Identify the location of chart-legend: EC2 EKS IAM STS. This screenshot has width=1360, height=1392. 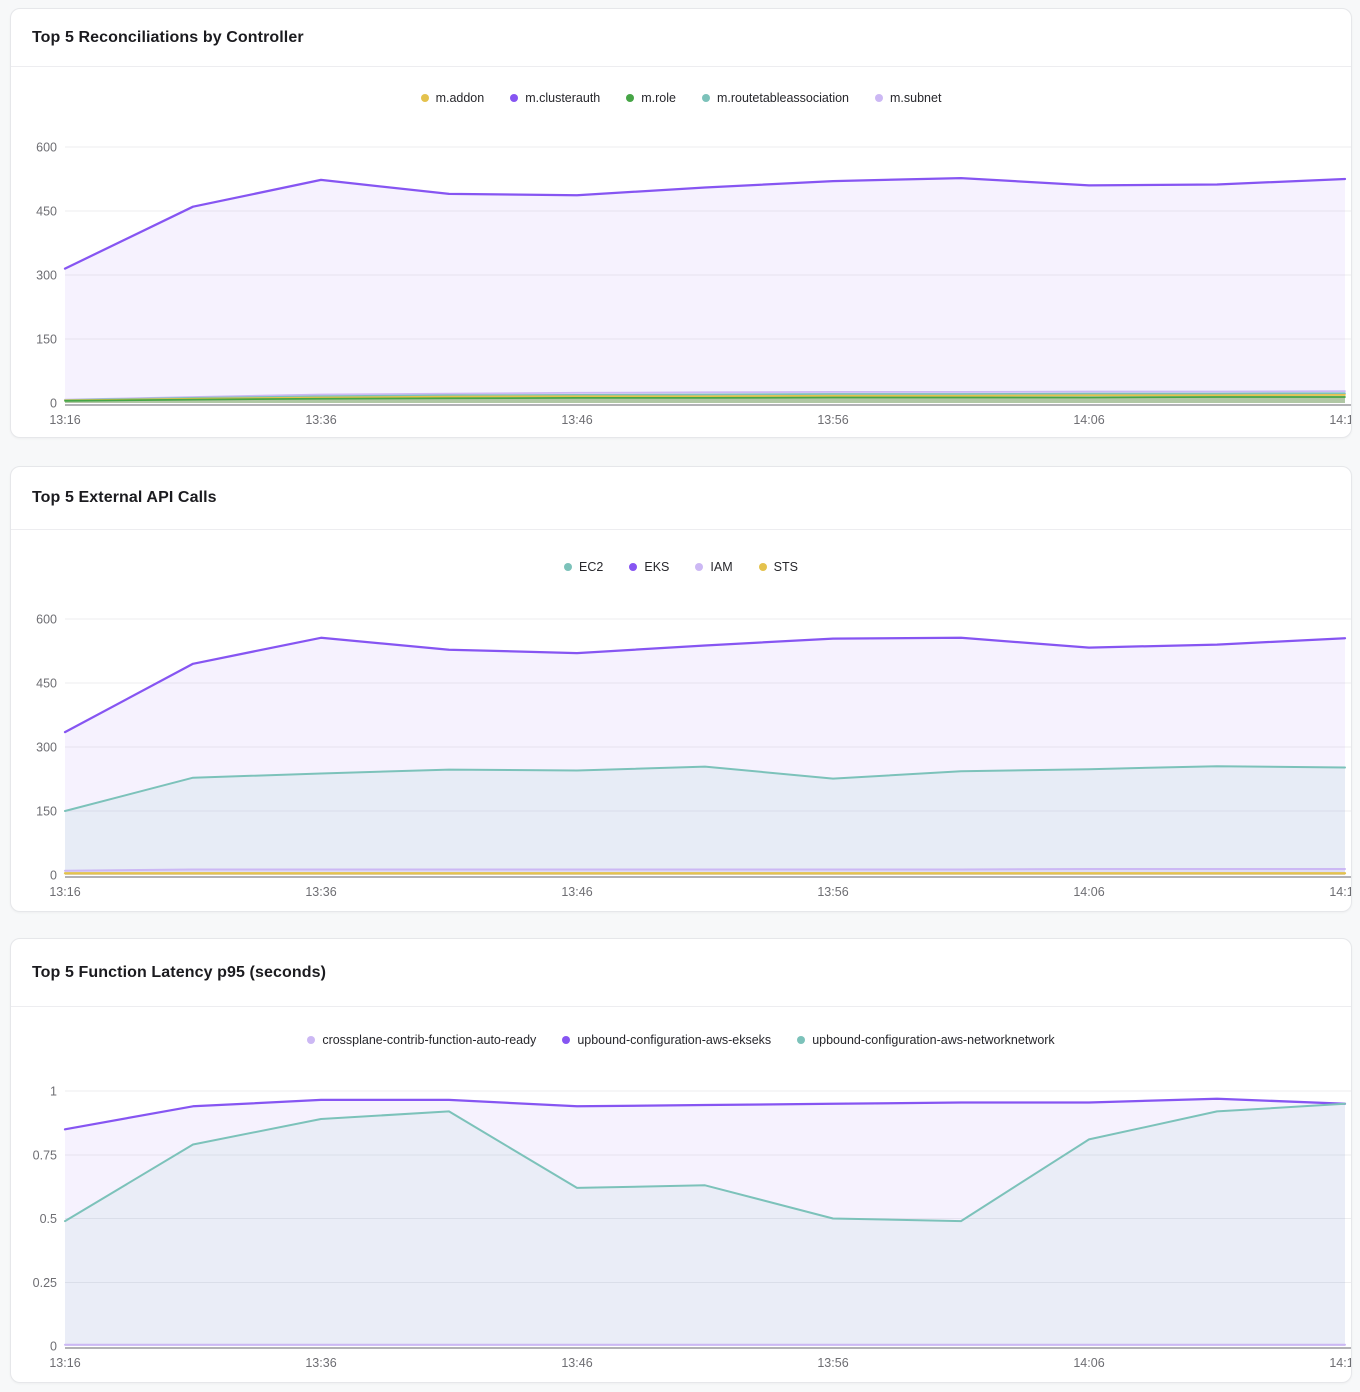
(681, 567).